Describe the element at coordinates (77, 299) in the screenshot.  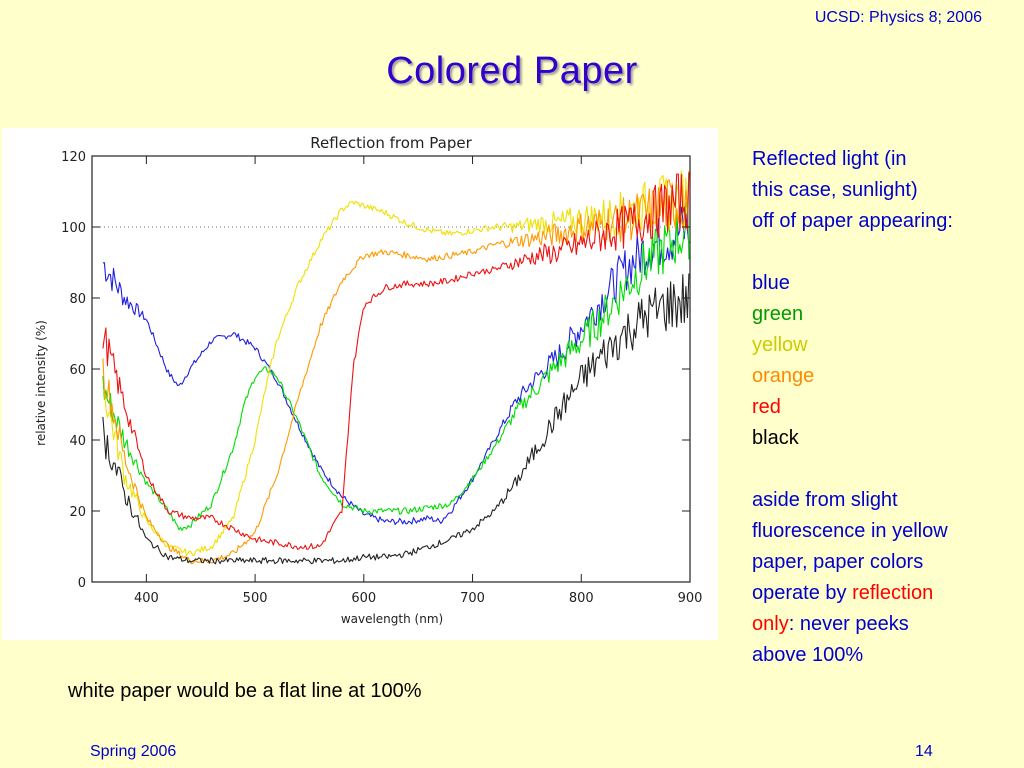
I see `y-tick-label-80: 80` at that location.